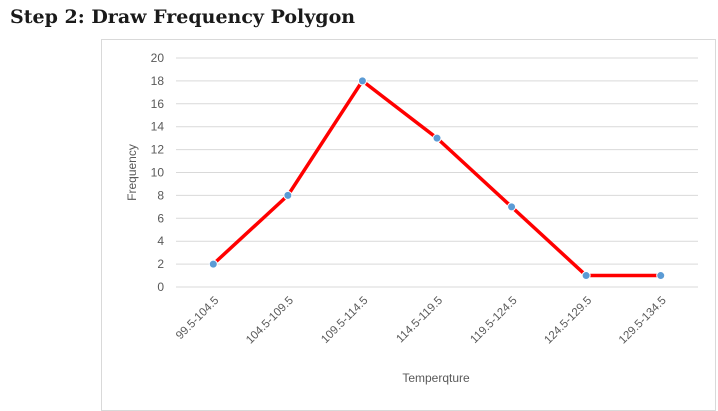  Describe the element at coordinates (158, 104) in the screenshot. I see `y-tick-label: 16` at that location.